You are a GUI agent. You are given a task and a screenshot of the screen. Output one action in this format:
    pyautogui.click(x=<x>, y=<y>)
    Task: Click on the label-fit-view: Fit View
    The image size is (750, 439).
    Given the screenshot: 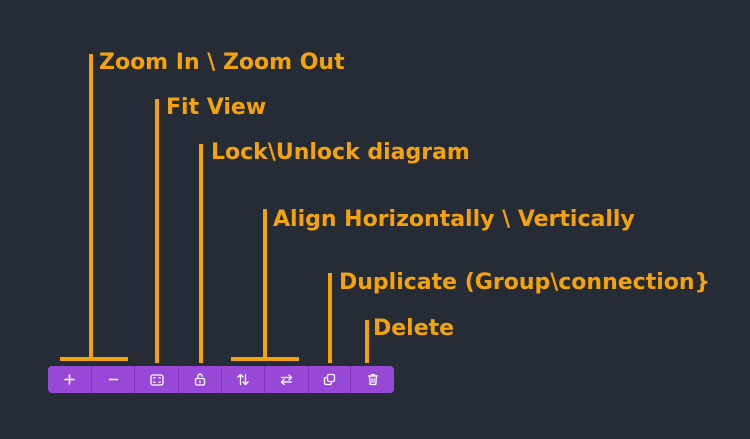 What is the action you would take?
    pyautogui.click(x=216, y=107)
    